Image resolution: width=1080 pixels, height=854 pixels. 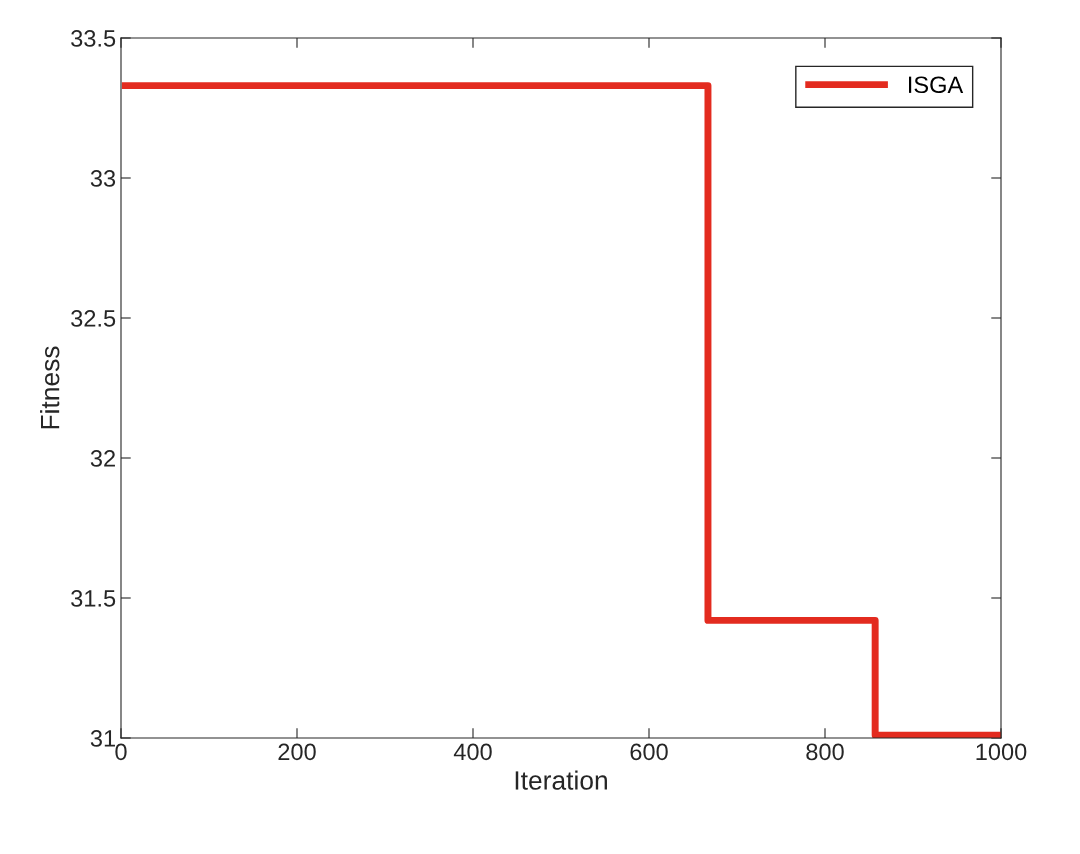 I want to click on x-tick-label: 1000, so click(x=1001, y=752).